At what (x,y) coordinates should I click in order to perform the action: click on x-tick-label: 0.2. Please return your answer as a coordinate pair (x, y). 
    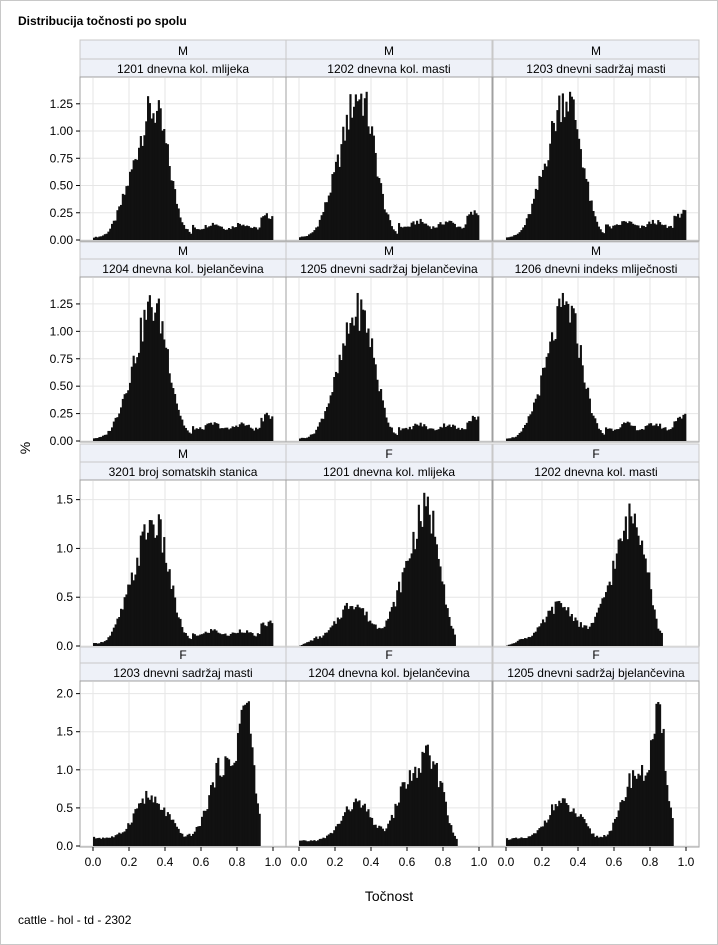
    Looking at the image, I should click on (335, 862).